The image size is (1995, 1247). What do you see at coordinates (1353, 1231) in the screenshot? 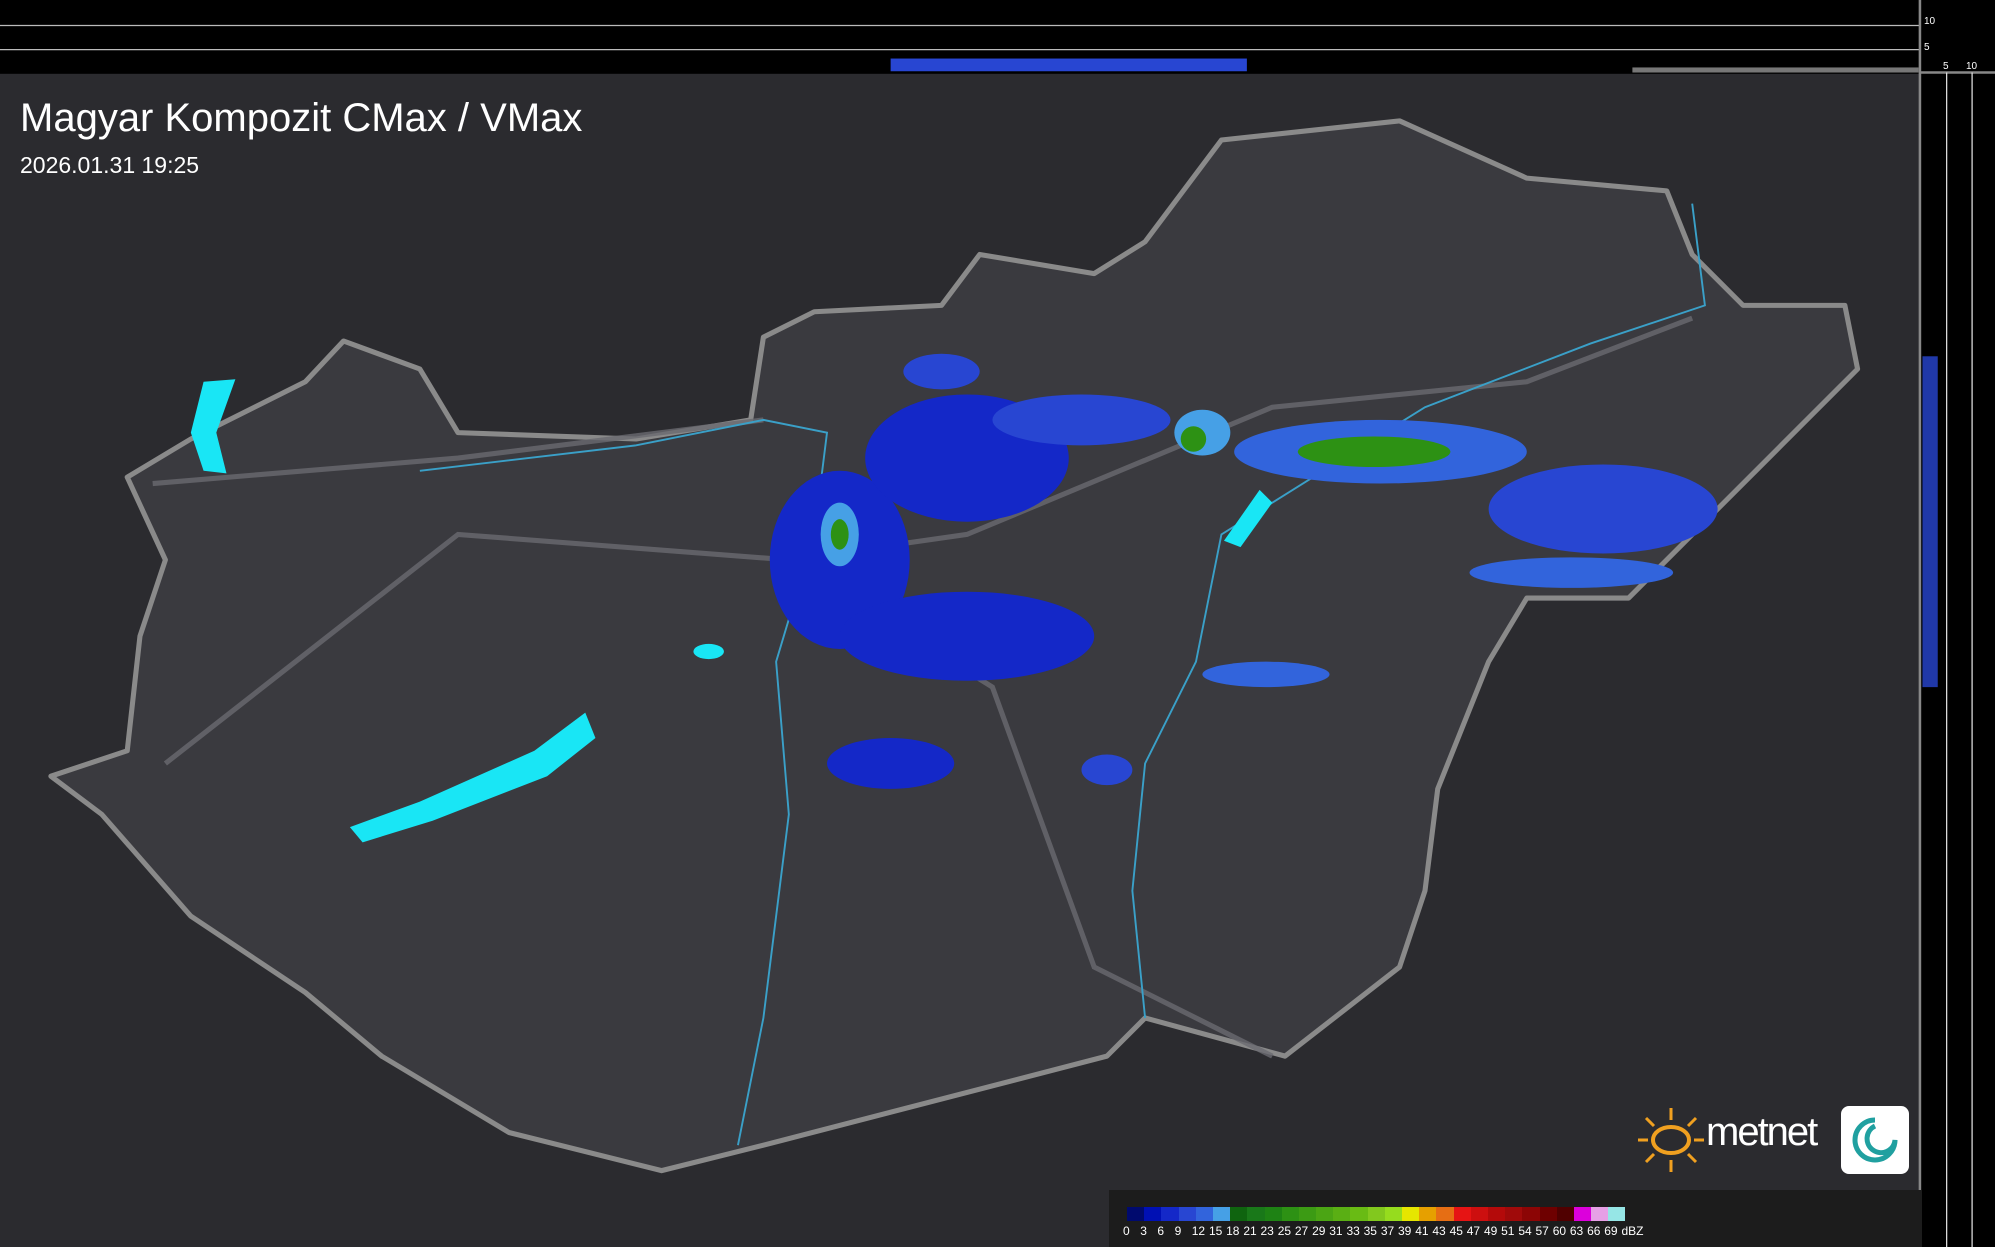
I see `legend-label: 33` at bounding box center [1353, 1231].